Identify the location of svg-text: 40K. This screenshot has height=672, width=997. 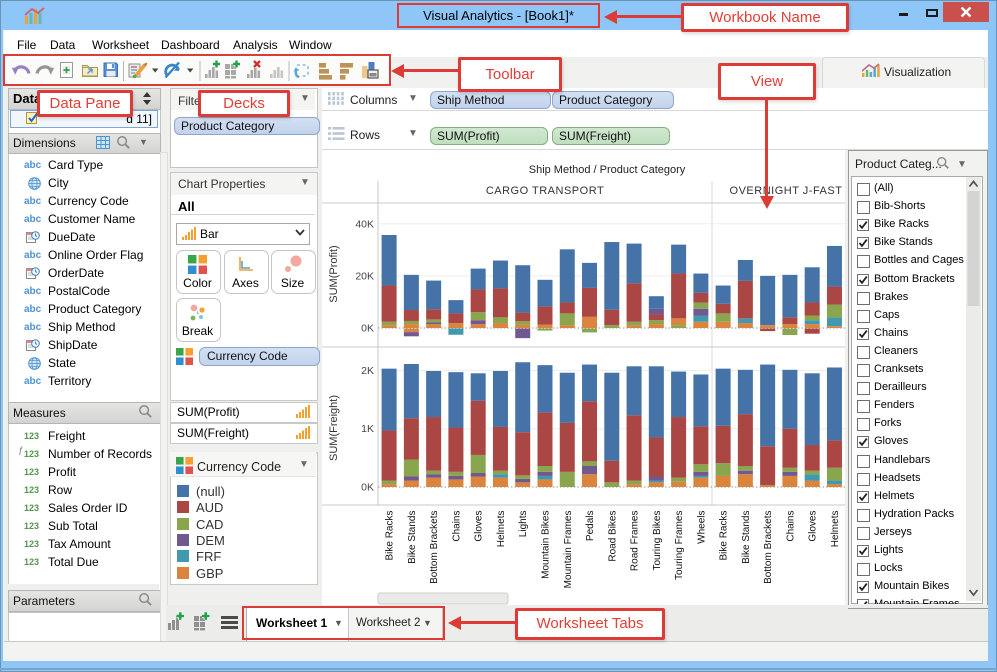
(364, 224).